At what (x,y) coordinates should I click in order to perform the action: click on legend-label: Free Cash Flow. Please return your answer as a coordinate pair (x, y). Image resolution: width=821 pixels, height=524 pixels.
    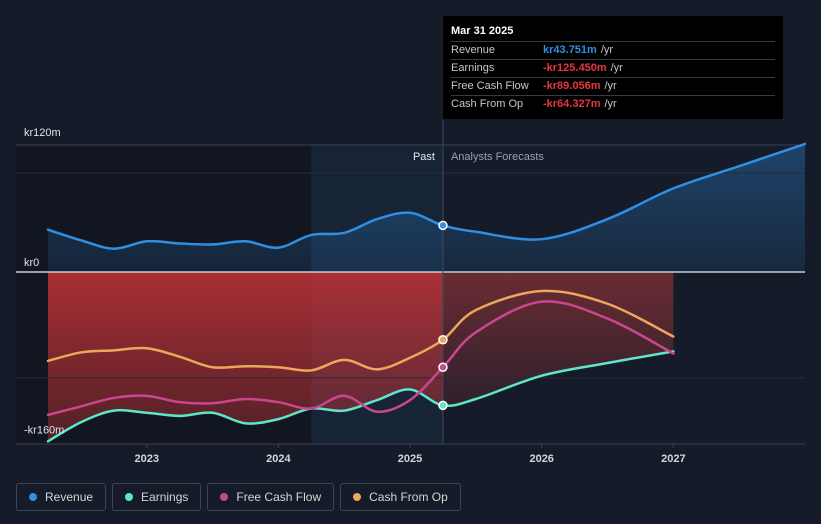
    Looking at the image, I should click on (279, 497).